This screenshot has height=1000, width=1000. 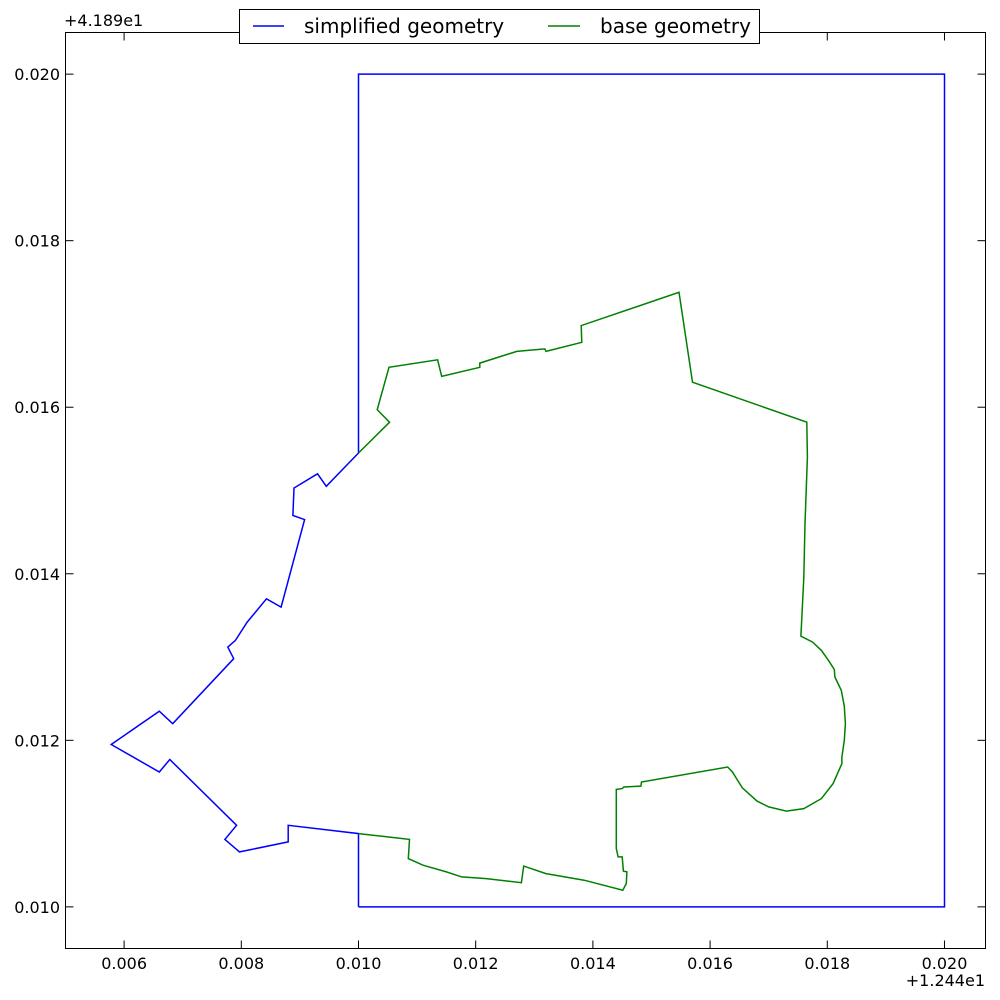 What do you see at coordinates (124, 963) in the screenshot?
I see `x-tick-label: 0.006` at bounding box center [124, 963].